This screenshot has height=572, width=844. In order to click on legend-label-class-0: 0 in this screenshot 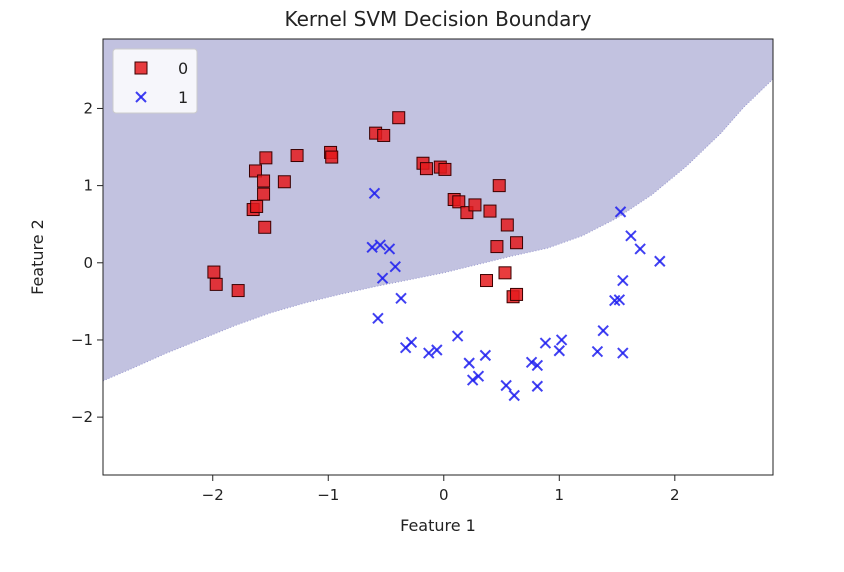, I will do `click(183, 68)`.